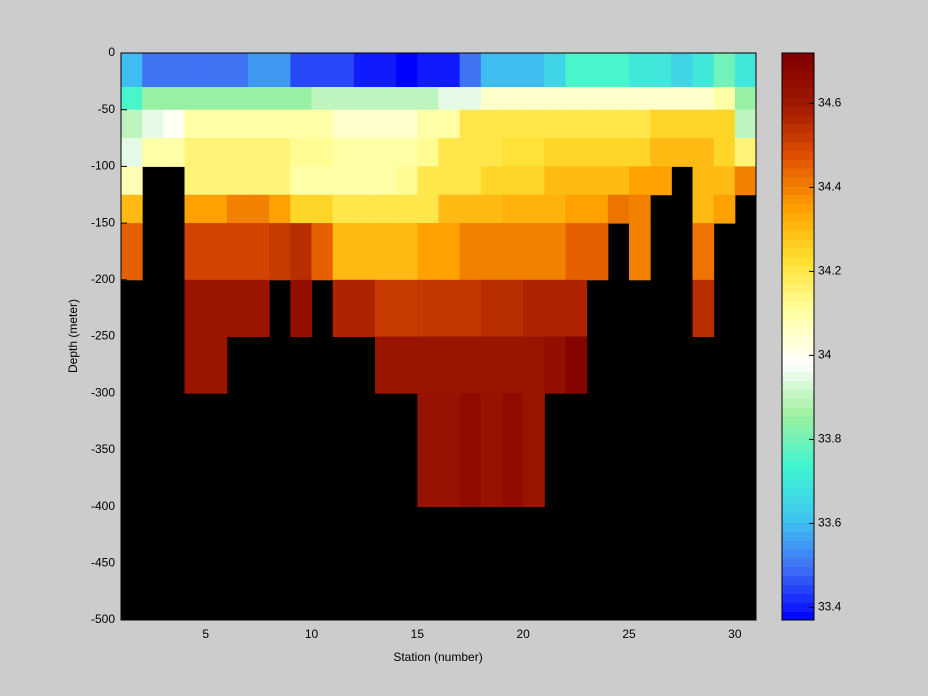 Image resolution: width=928 pixels, height=696 pixels. What do you see at coordinates (830, 523) in the screenshot?
I see `colorbar-tick-label: 33.6` at bounding box center [830, 523].